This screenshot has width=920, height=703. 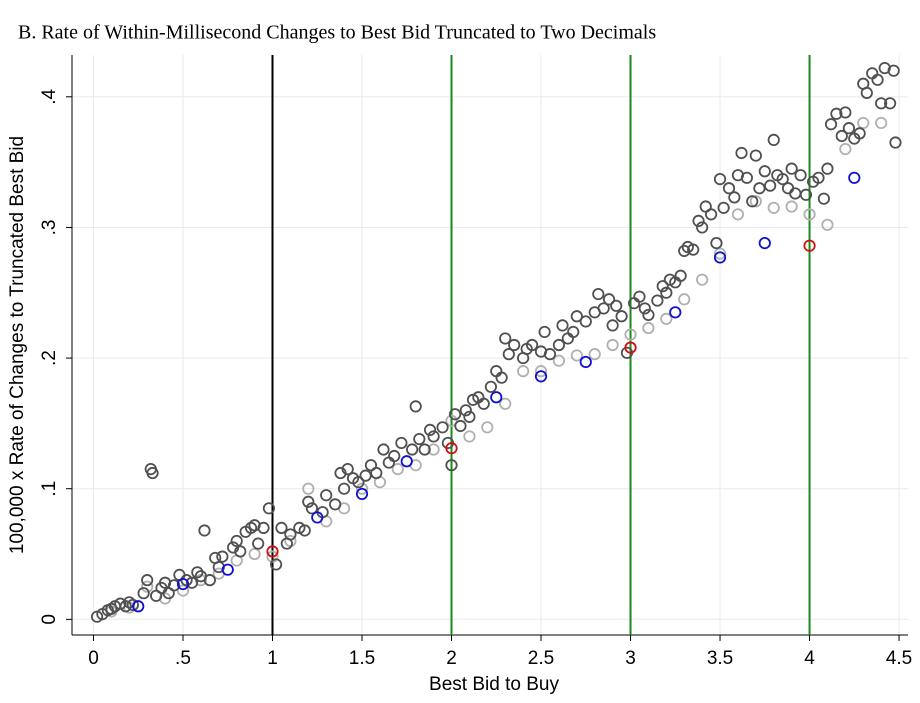 What do you see at coordinates (49, 489) in the screenshot?
I see `y-tick-label: .1` at bounding box center [49, 489].